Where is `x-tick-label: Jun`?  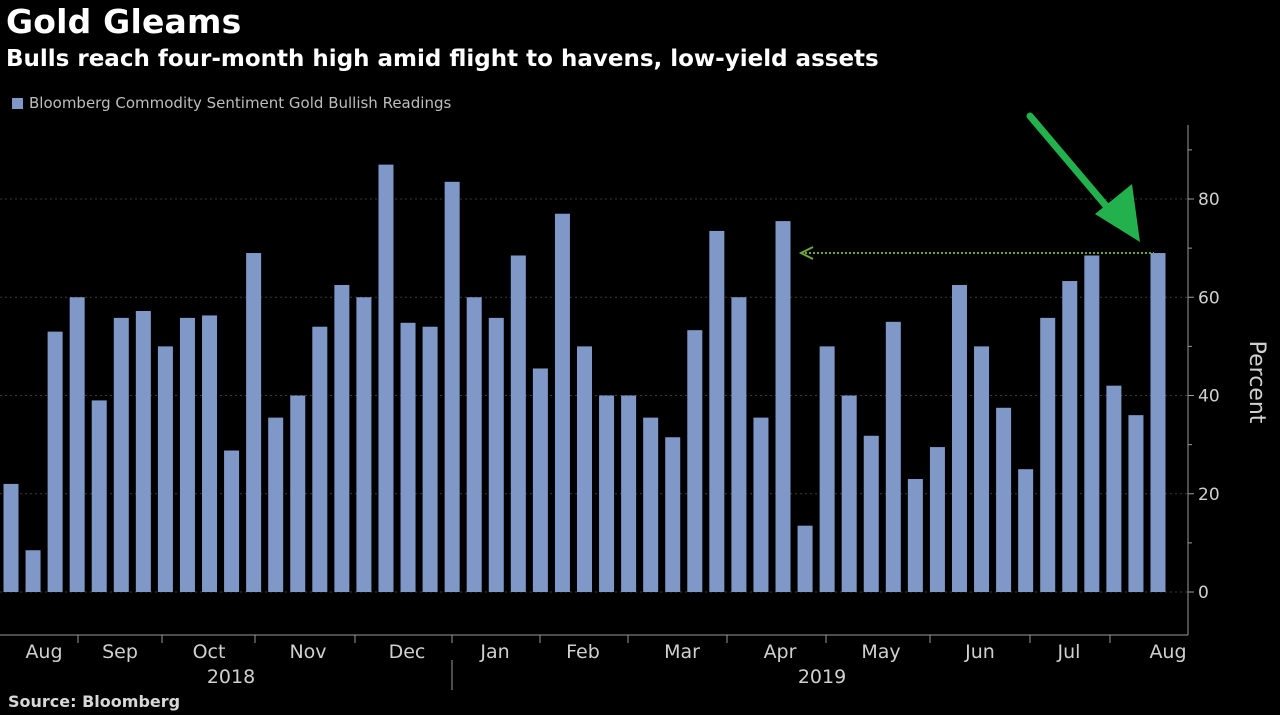
x-tick-label: Jun is located at coordinates (979, 652).